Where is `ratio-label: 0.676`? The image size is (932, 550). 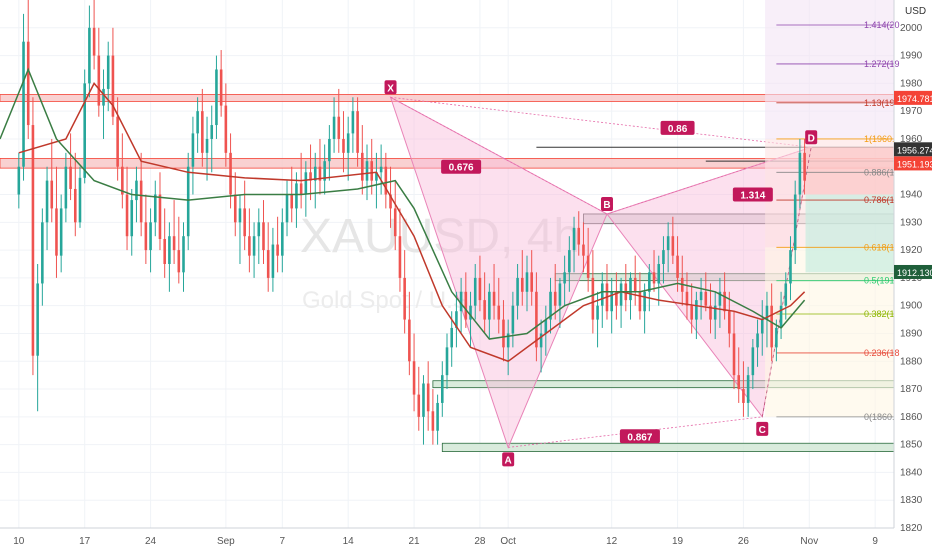 ratio-label: 0.676 is located at coordinates (461, 168).